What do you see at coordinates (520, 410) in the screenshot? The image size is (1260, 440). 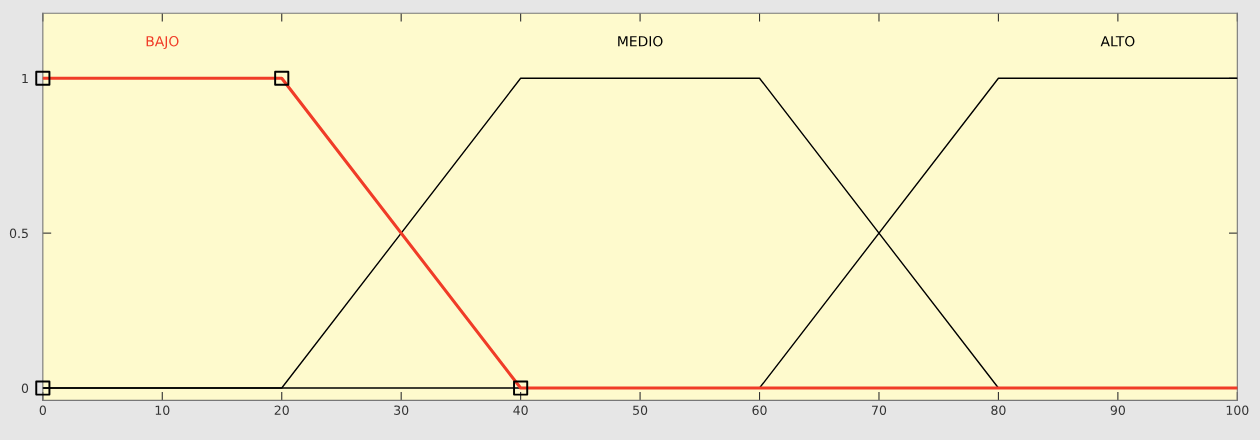 I see `x-tick-label: 40` at bounding box center [520, 410].